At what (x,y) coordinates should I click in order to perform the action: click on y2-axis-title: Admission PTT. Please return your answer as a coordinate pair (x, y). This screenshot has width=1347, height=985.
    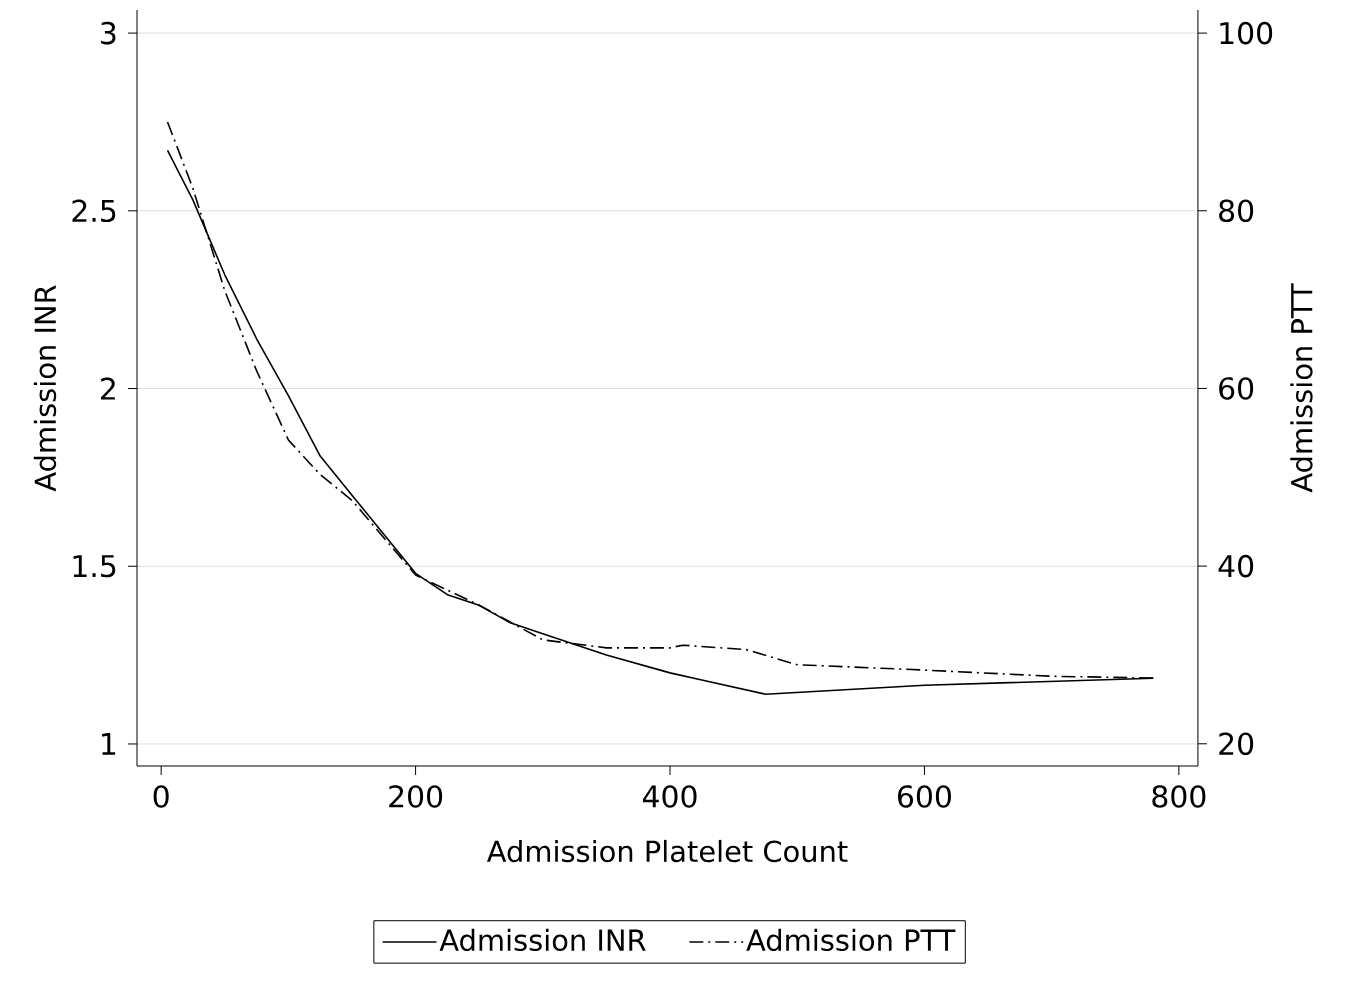
    Looking at the image, I should click on (1301, 388).